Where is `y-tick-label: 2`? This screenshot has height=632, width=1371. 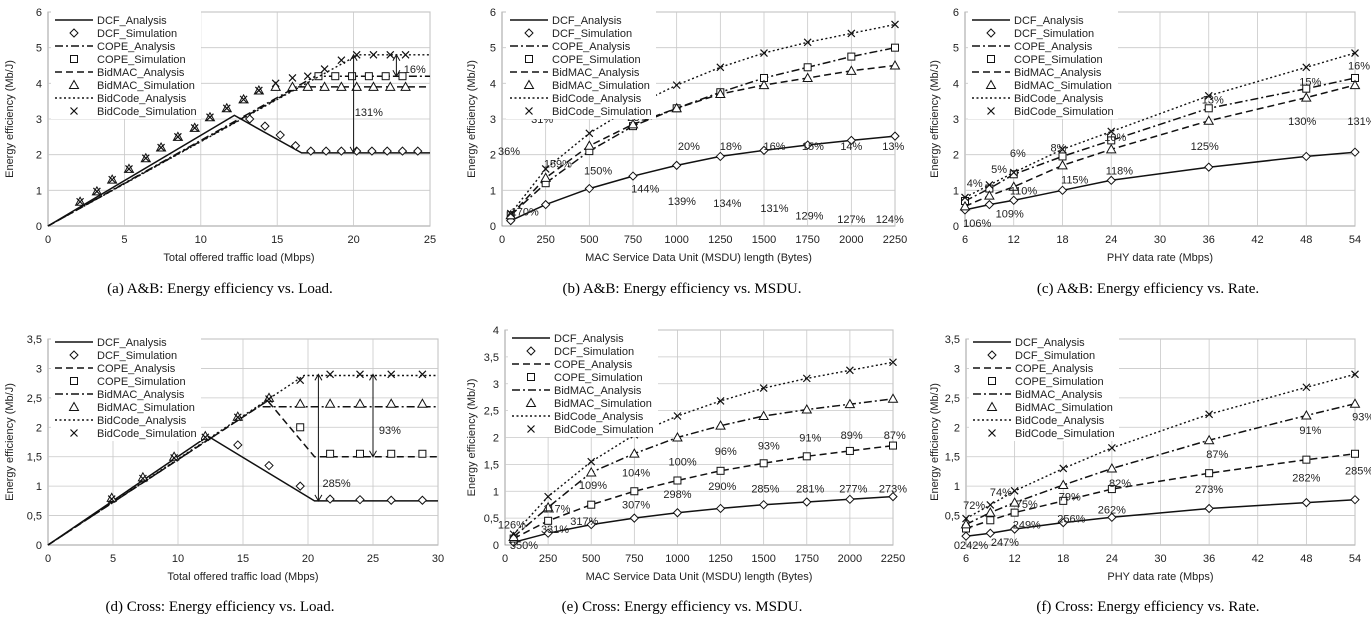 y-tick-label: 2 is located at coordinates (957, 428).